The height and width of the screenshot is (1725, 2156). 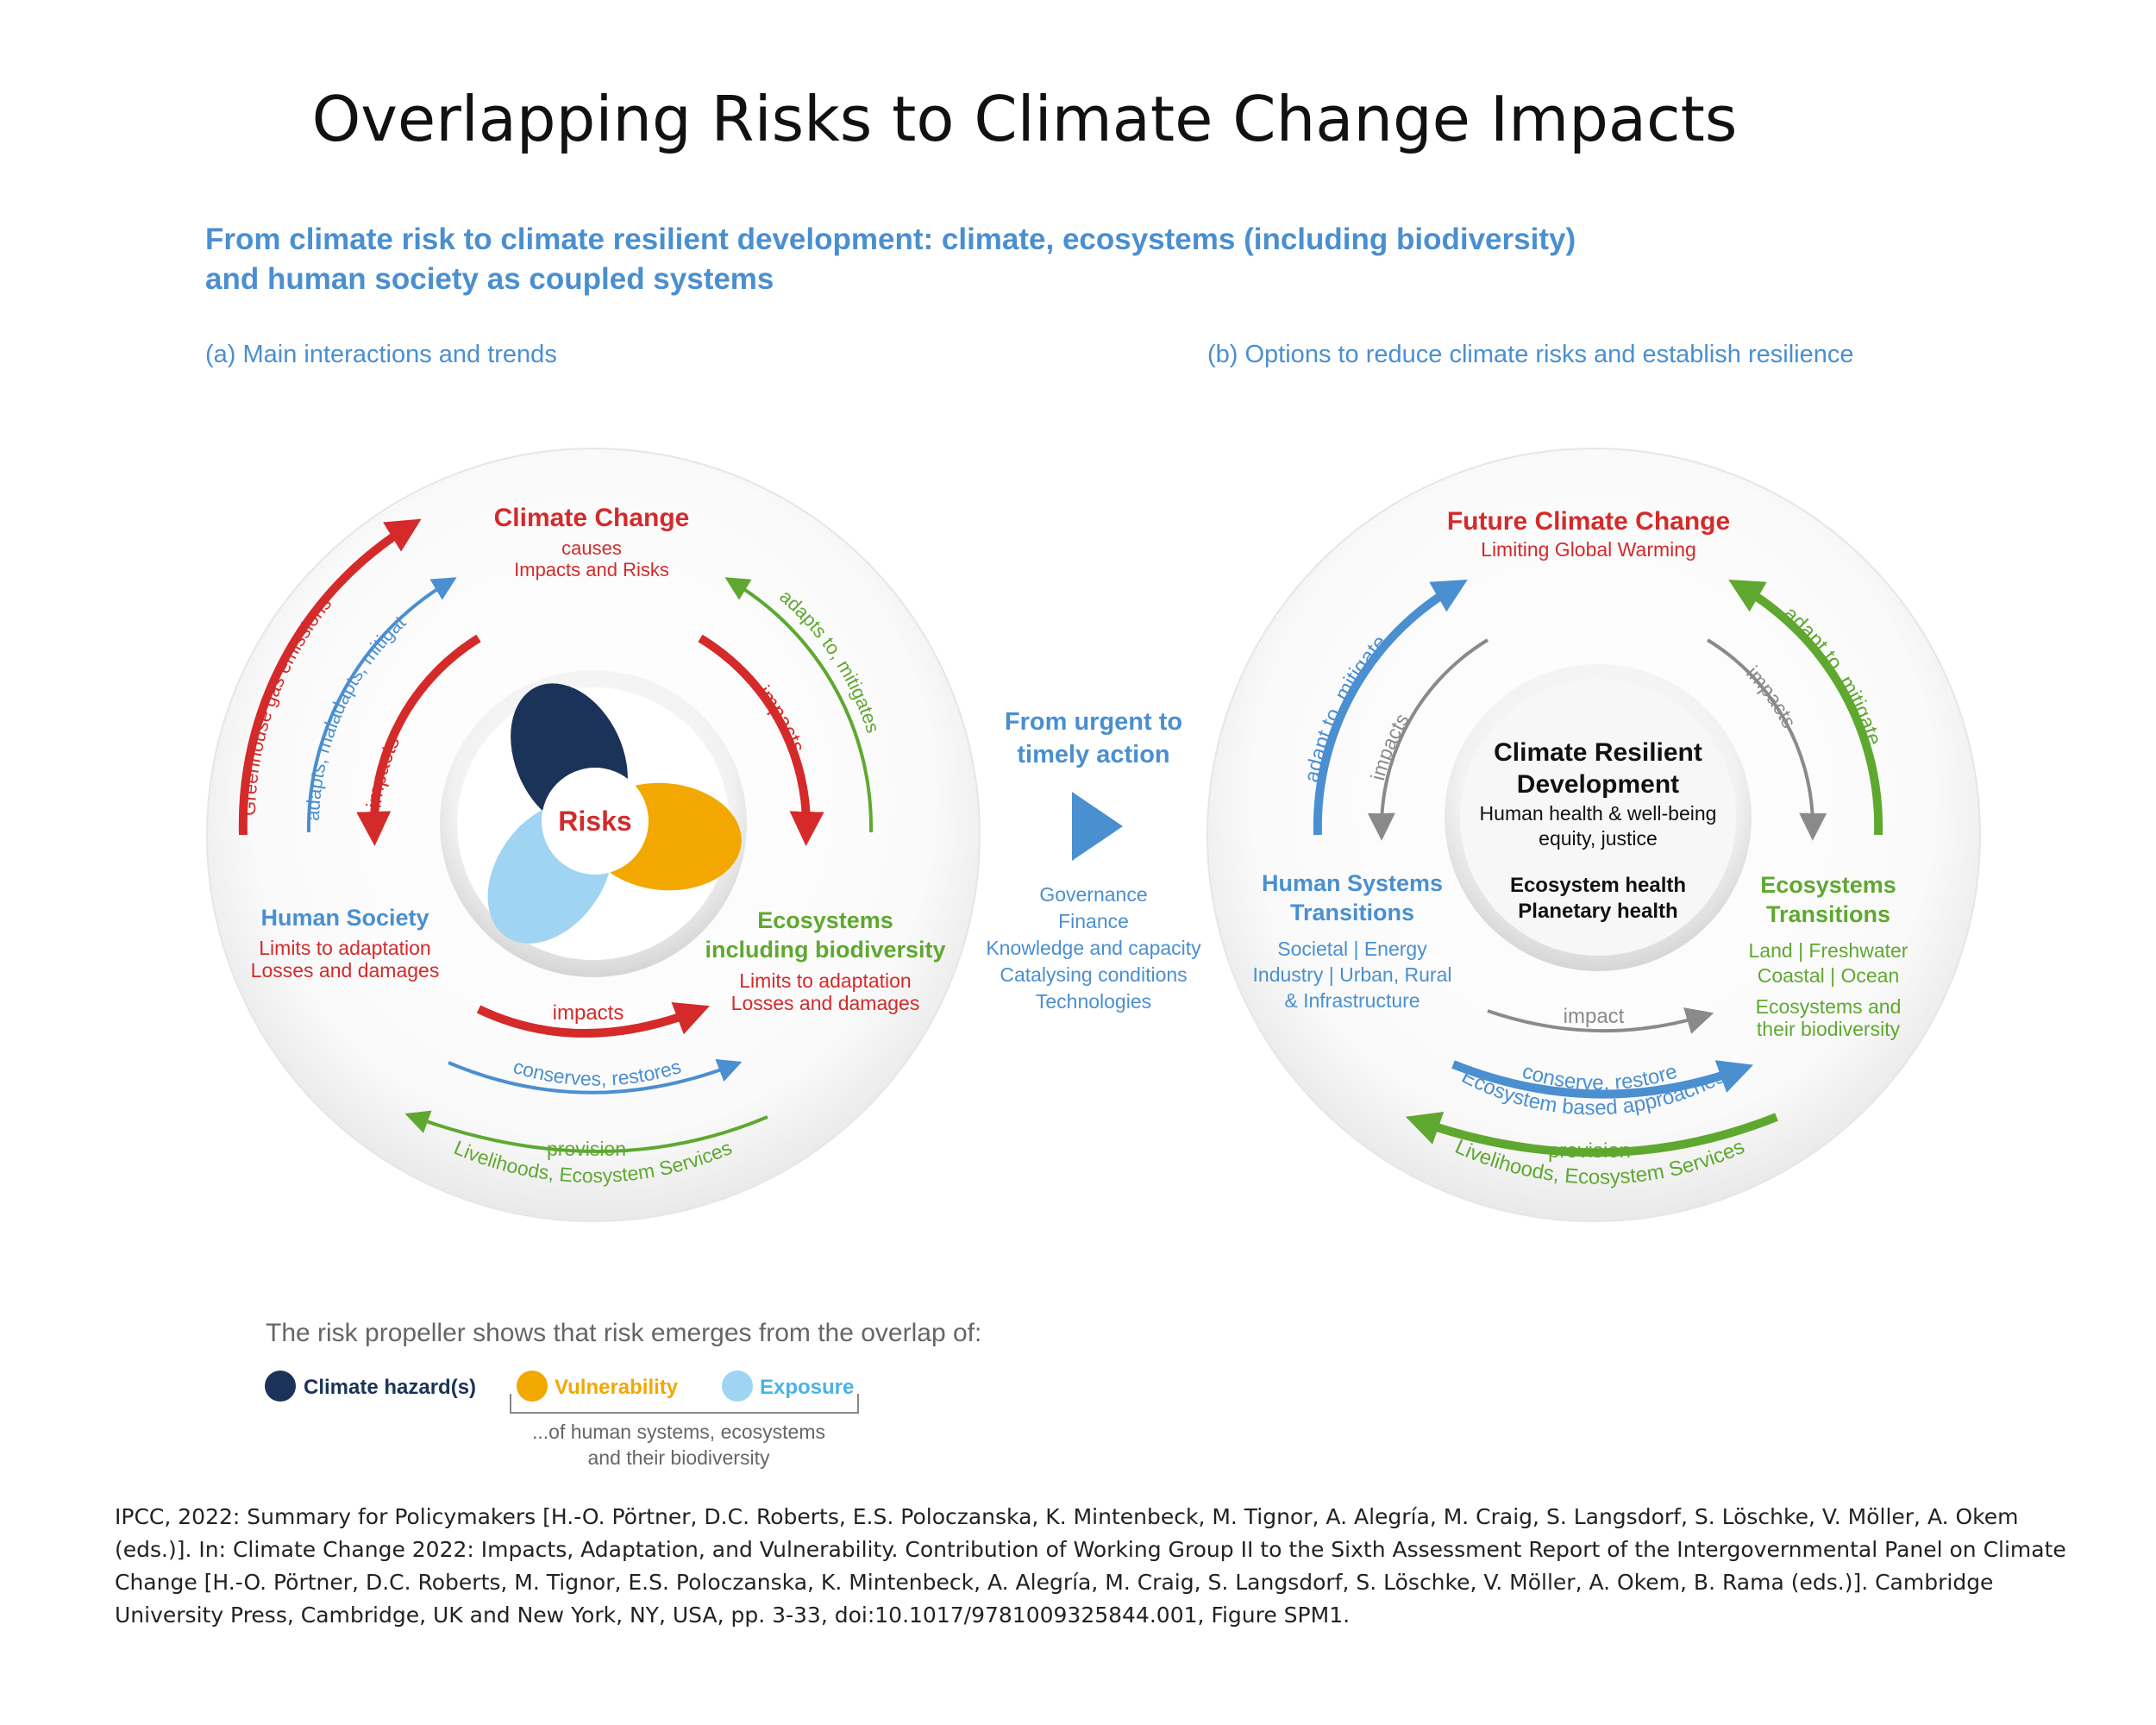 What do you see at coordinates (1093, 975) in the screenshot?
I see `middle-item-4: Catalysing conditions` at bounding box center [1093, 975].